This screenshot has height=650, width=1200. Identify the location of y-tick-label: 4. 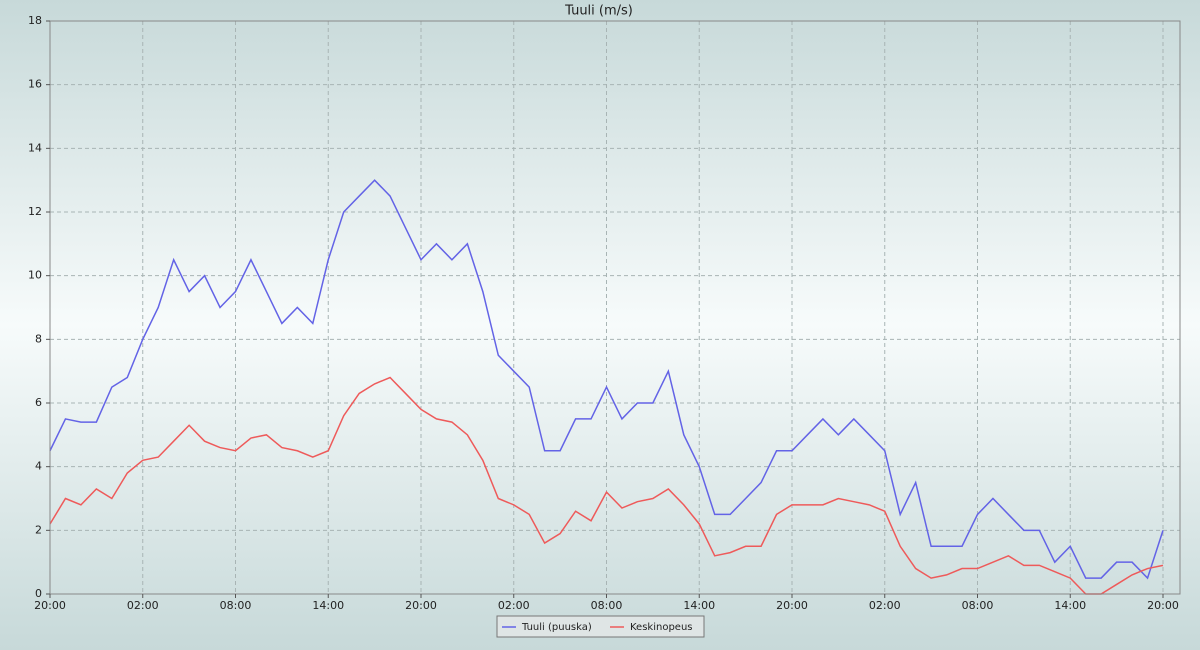
(38, 466).